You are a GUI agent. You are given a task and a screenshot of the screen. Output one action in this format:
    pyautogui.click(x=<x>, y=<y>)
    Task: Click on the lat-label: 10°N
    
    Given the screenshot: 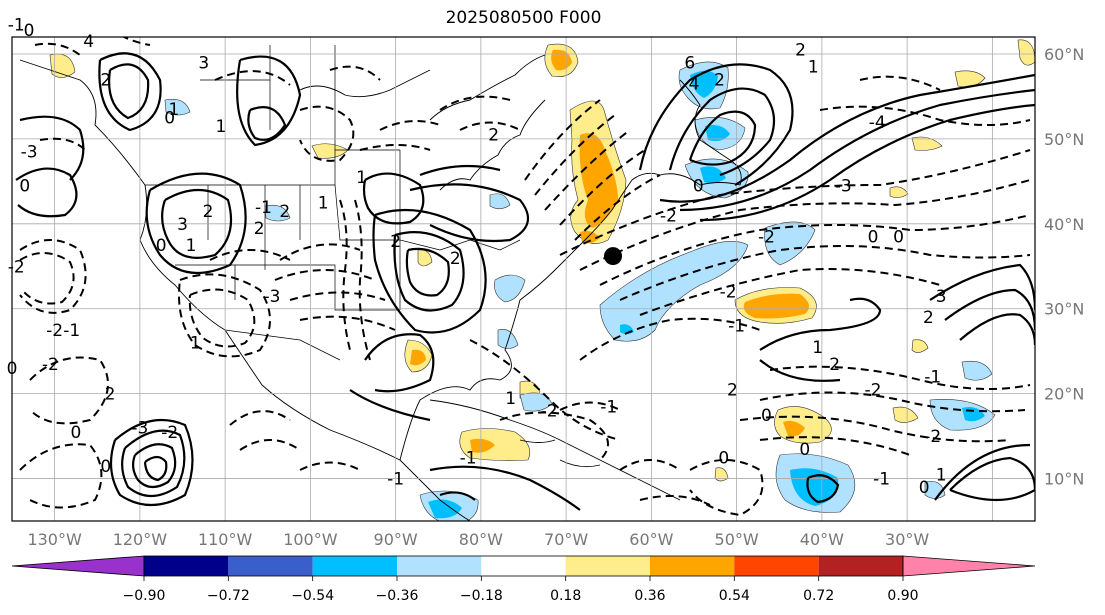 What is the action you would take?
    pyautogui.click(x=1064, y=479)
    